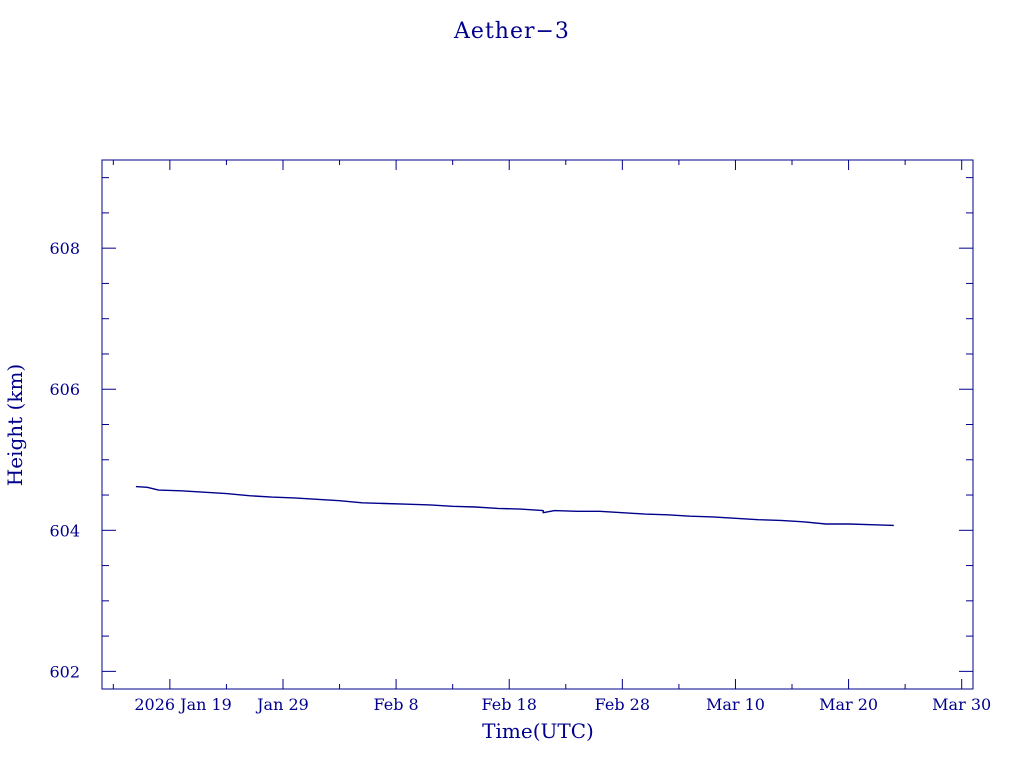 The width and height of the screenshot is (1024, 768). Describe the element at coordinates (183, 704) in the screenshot. I see `x-tick-label: 2026 Jan 19` at that location.